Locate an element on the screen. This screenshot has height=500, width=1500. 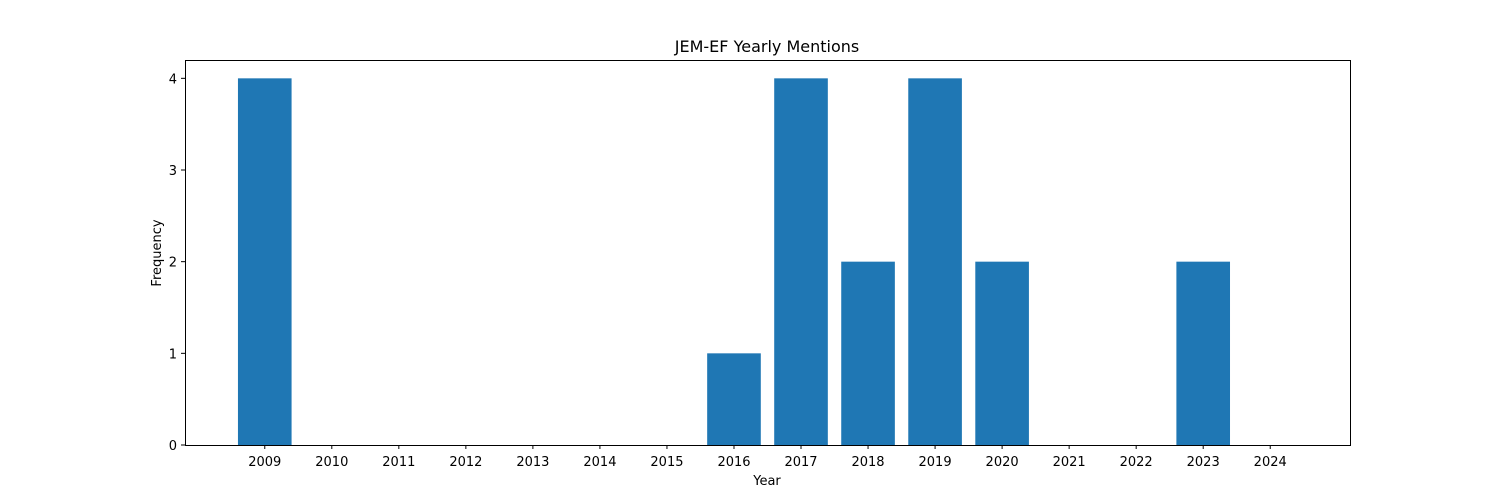
x-tick-label-2014: 2014 is located at coordinates (599, 462).